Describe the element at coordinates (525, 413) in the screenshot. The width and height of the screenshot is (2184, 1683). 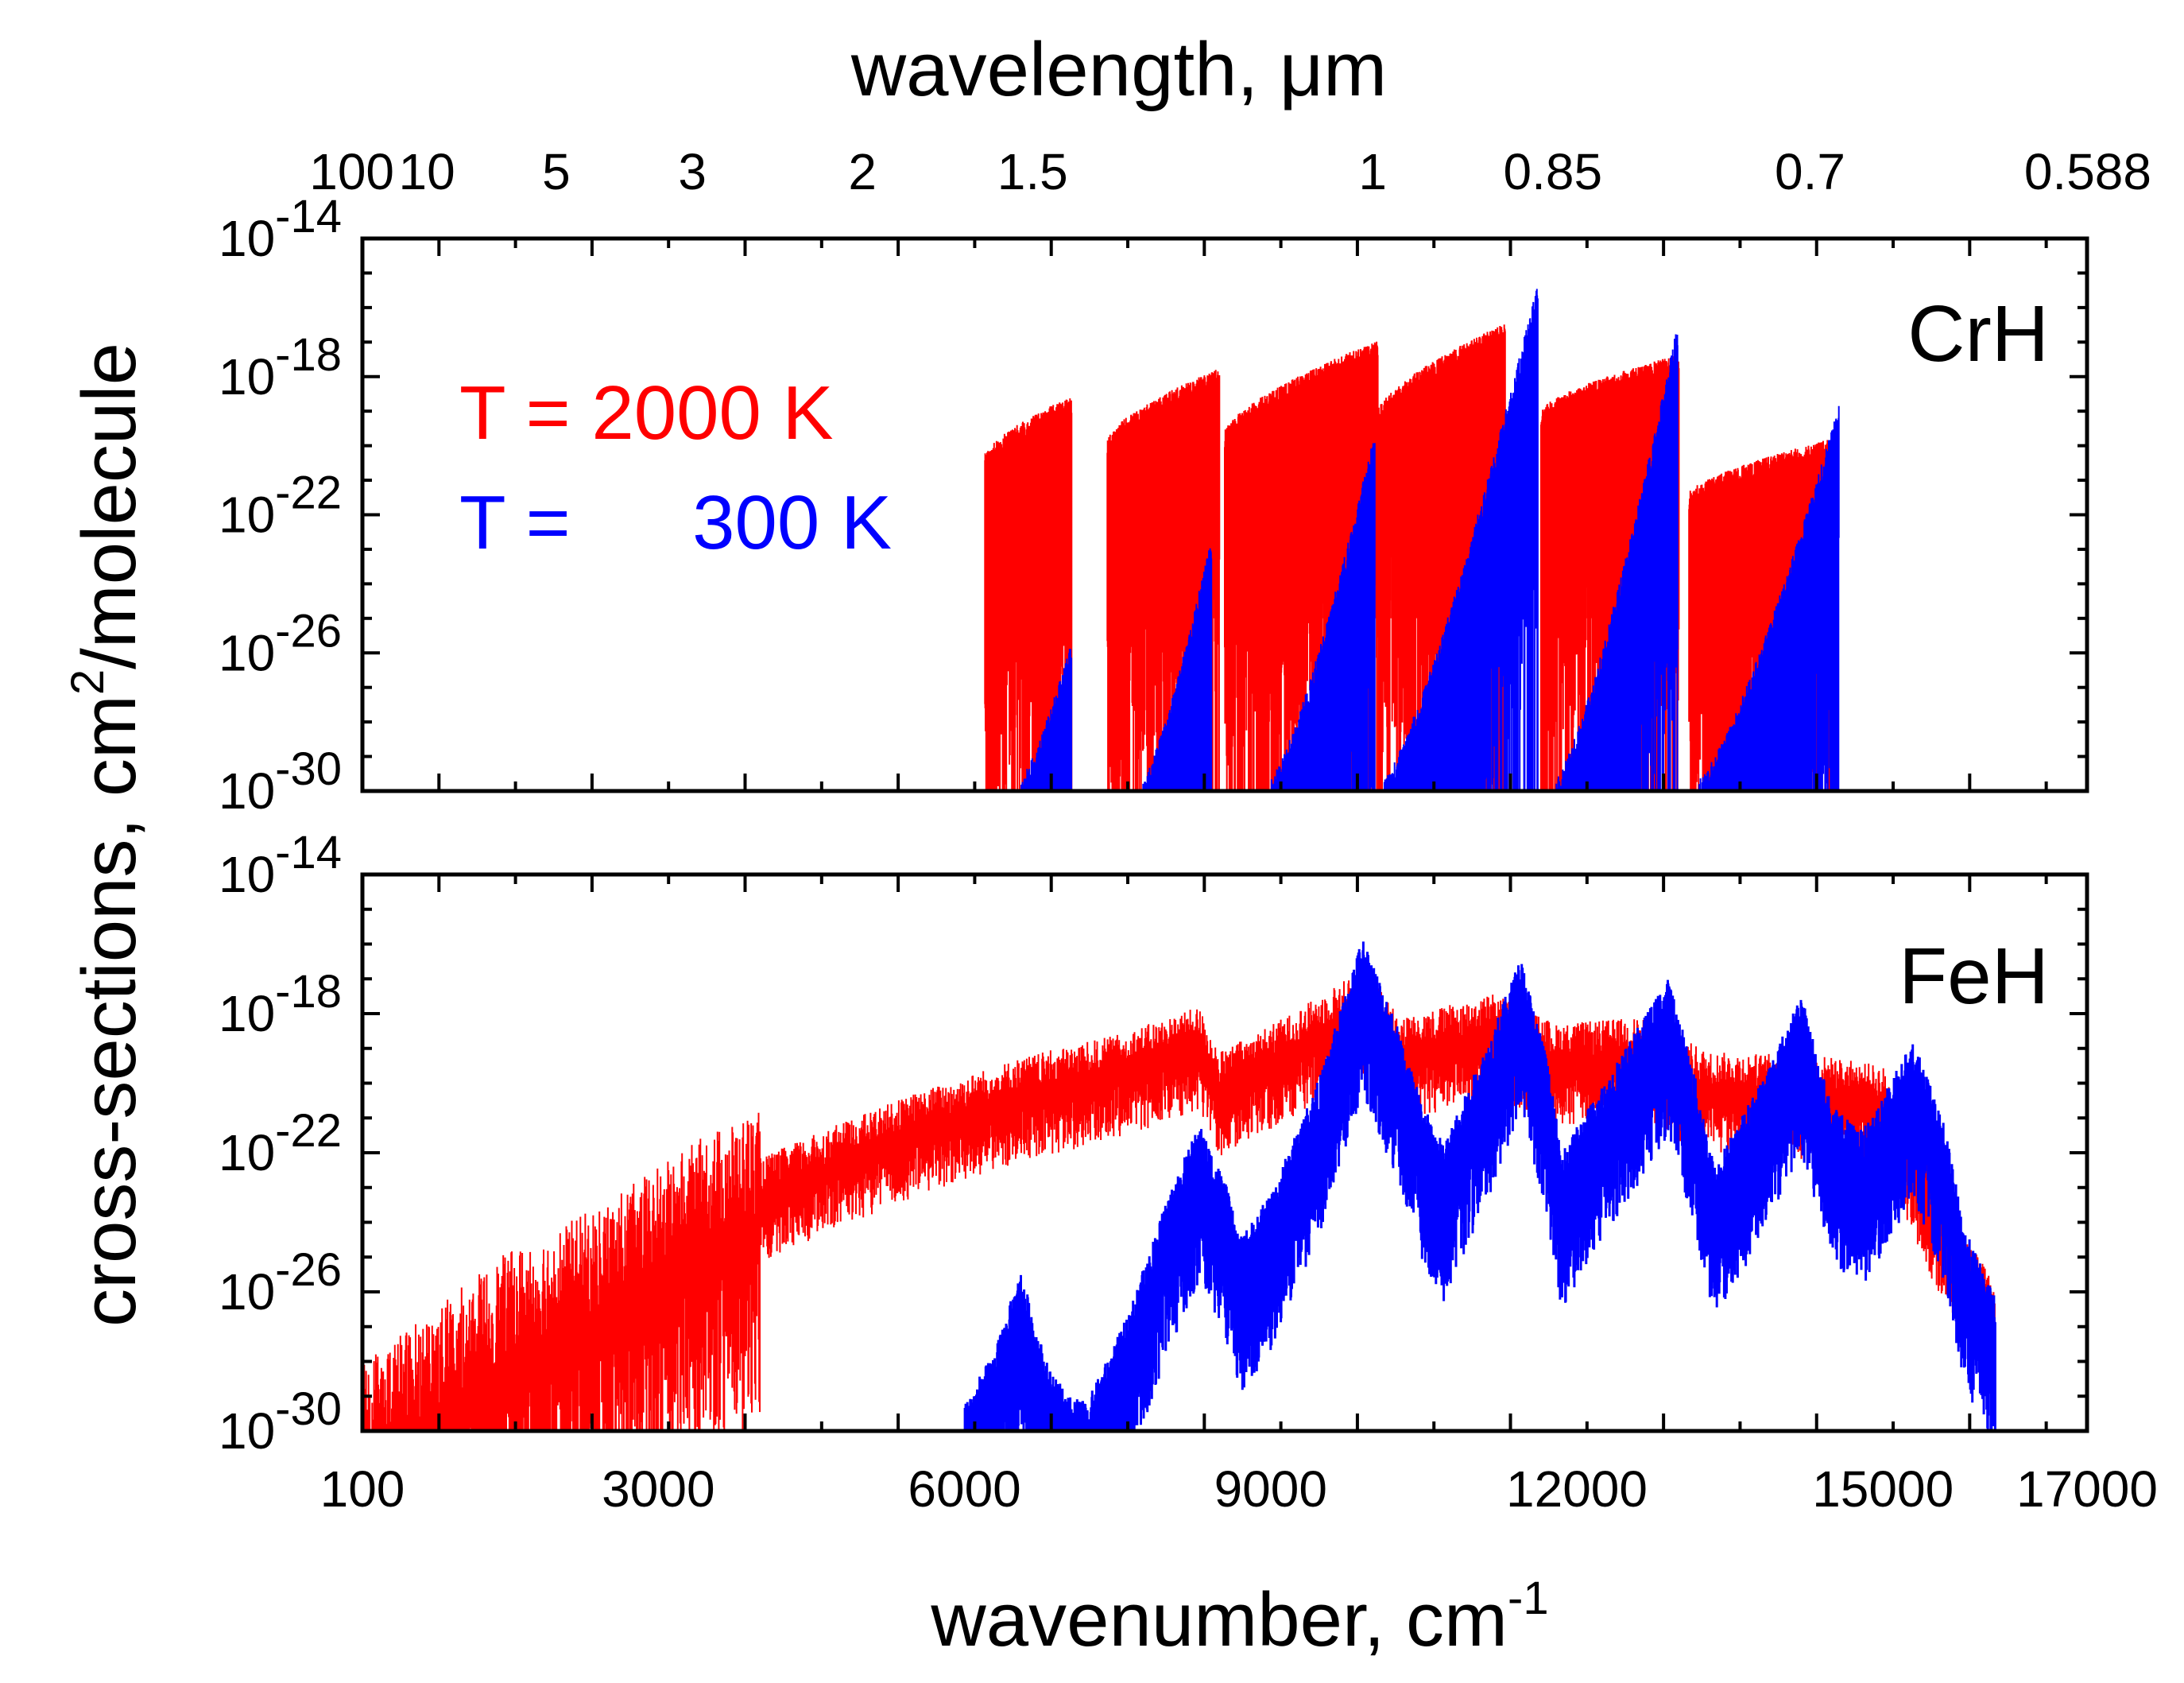
I see `legend-2000k-prefix: T =` at that location.